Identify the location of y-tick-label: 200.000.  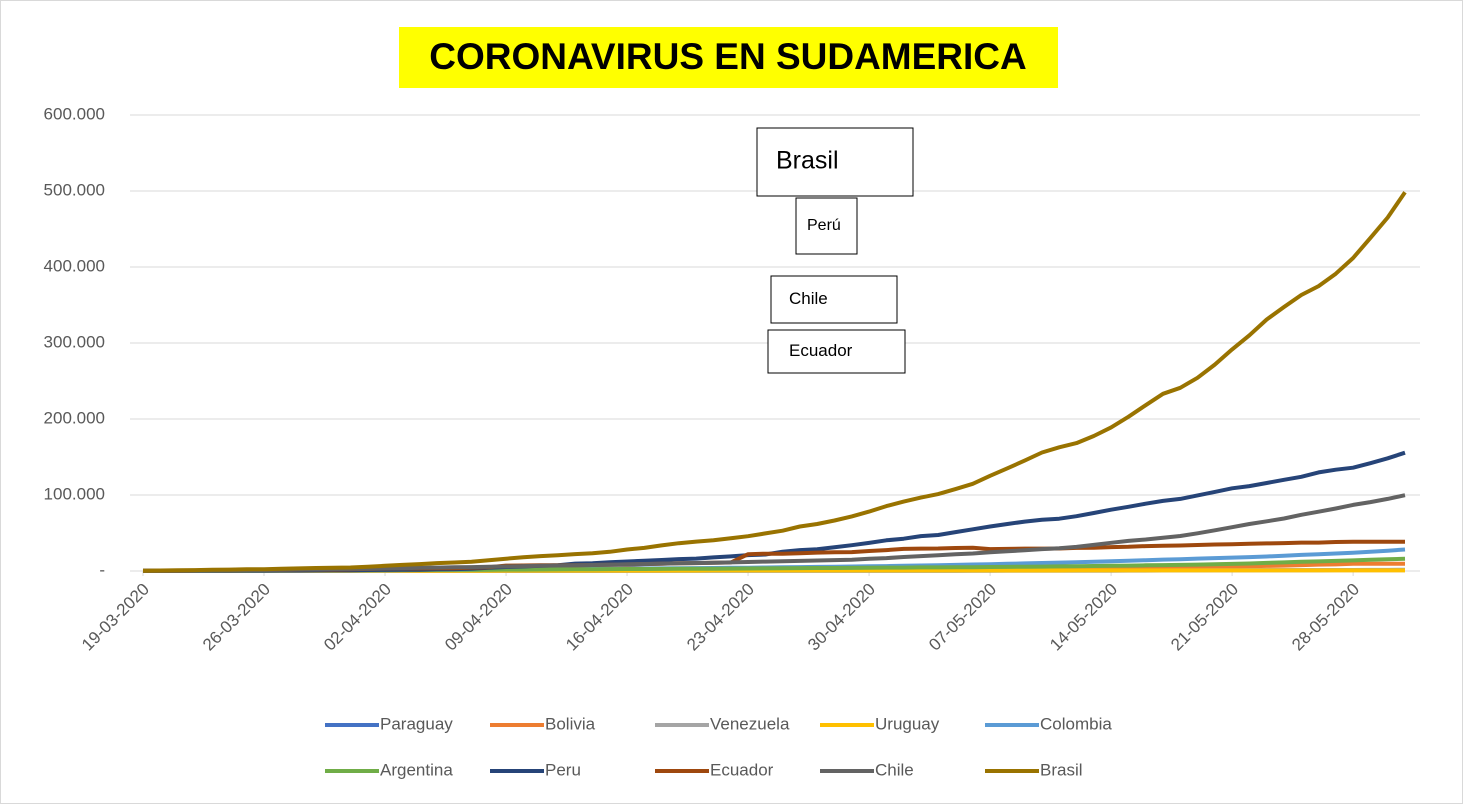
(74, 417).